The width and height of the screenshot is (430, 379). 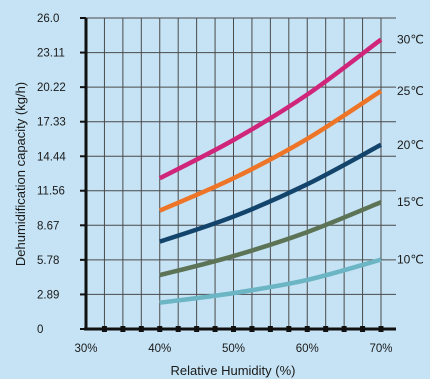 I want to click on series-label-30c: 30℃, so click(x=410, y=40).